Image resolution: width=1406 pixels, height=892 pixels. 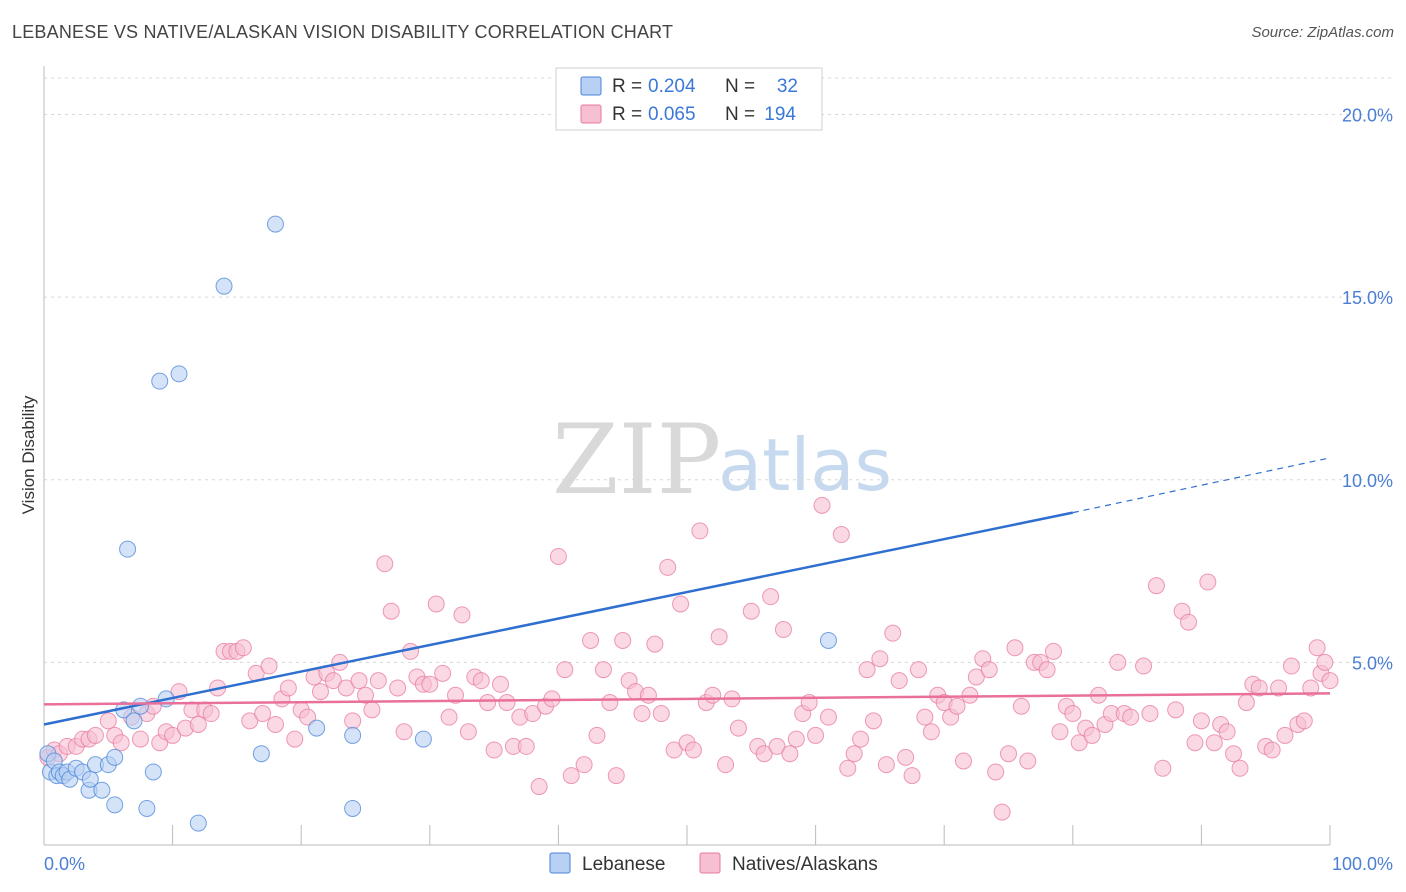 I want to click on legend-swatch-lebanese, so click(x=591, y=86).